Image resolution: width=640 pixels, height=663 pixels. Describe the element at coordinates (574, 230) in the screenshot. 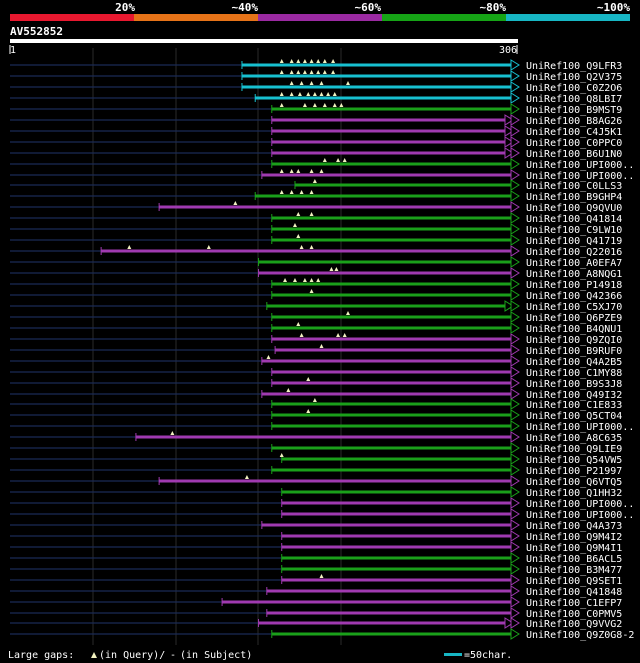

I see `hit-label: UniRef100_C9LW10` at that location.